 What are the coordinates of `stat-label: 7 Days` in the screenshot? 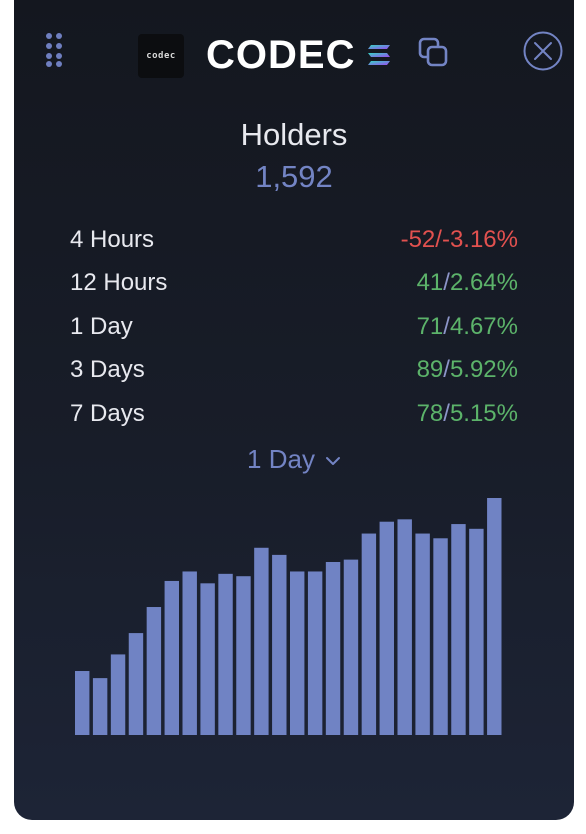 It's located at (107, 413).